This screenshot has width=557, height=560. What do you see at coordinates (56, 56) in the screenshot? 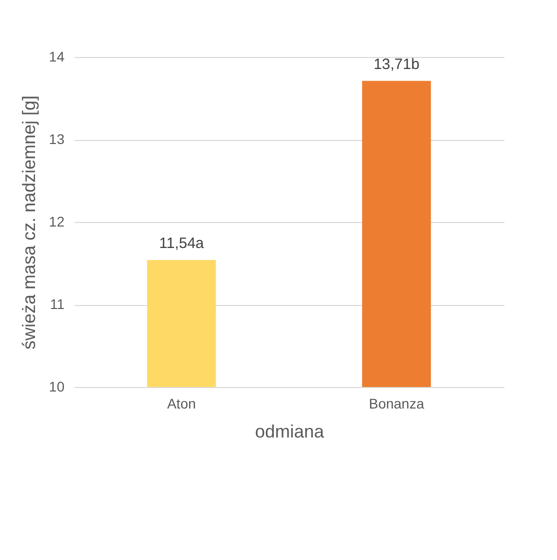
I see `y-tick-label: 14` at bounding box center [56, 56].